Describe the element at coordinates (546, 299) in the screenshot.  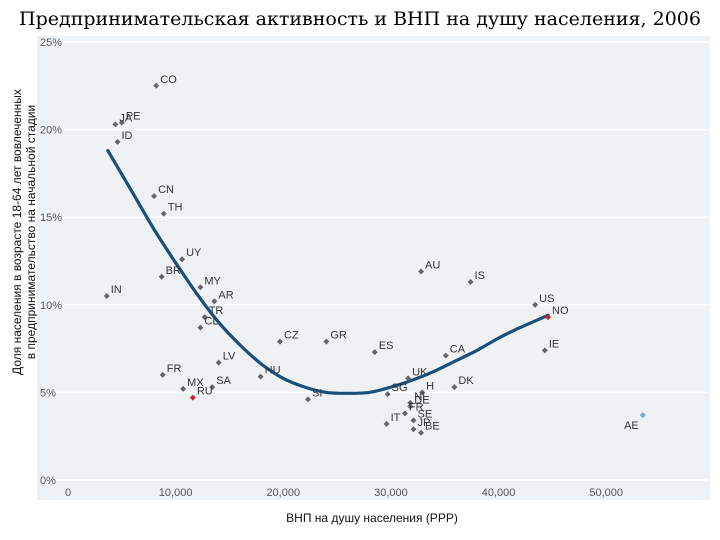
I see `point-label: US` at that location.